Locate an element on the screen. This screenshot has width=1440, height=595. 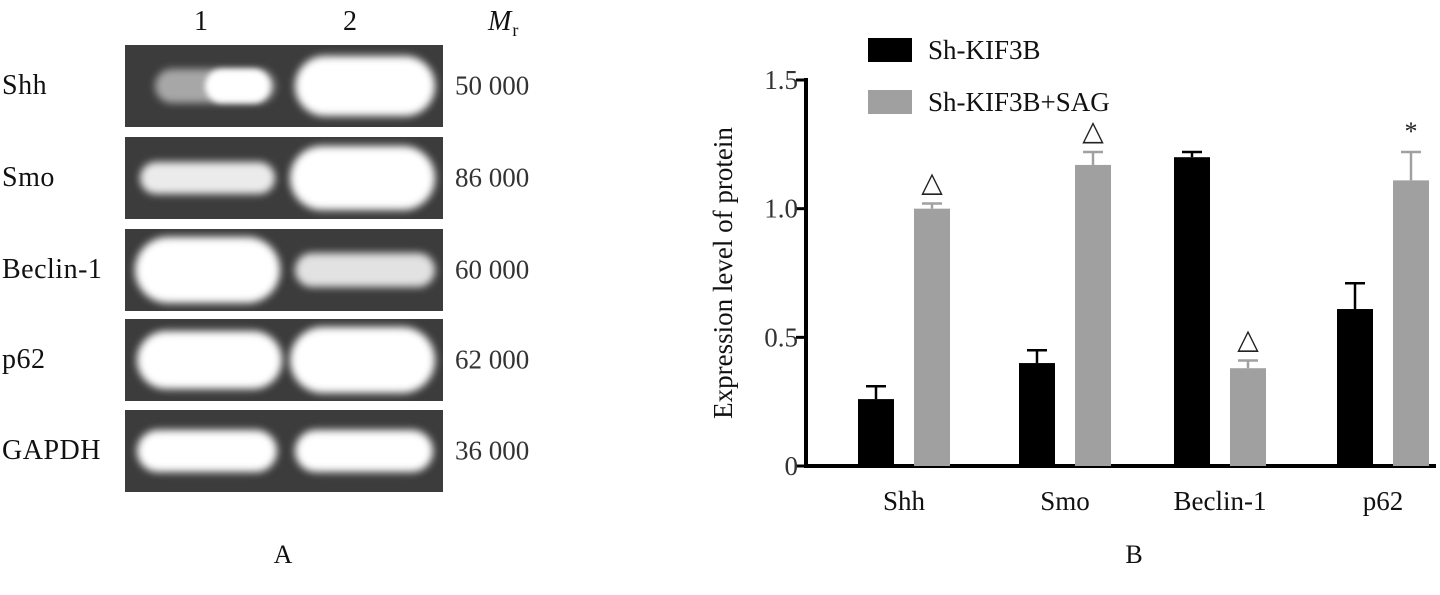
blot-row-beclin-1: Beclin-1 60 000 is located at coordinates (280, 270).